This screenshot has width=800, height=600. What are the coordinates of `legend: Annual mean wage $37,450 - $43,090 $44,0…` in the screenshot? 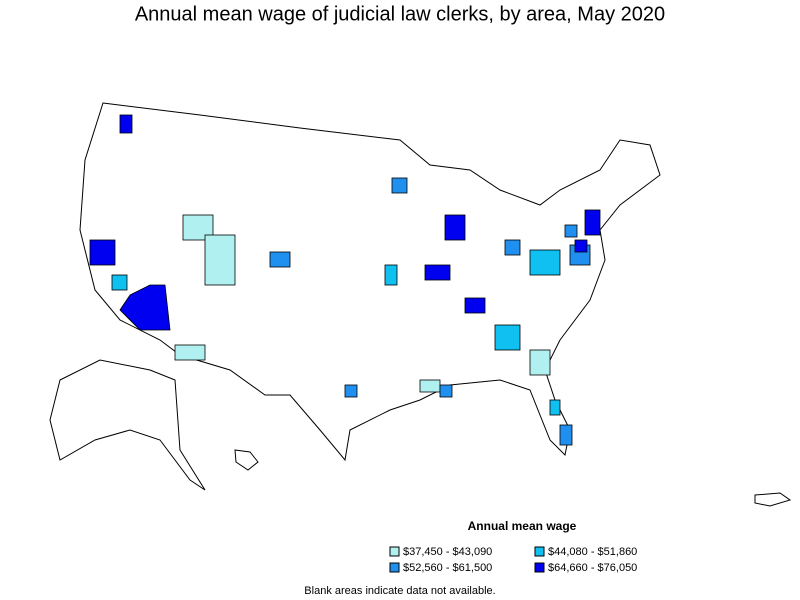 It's located at (513, 546).